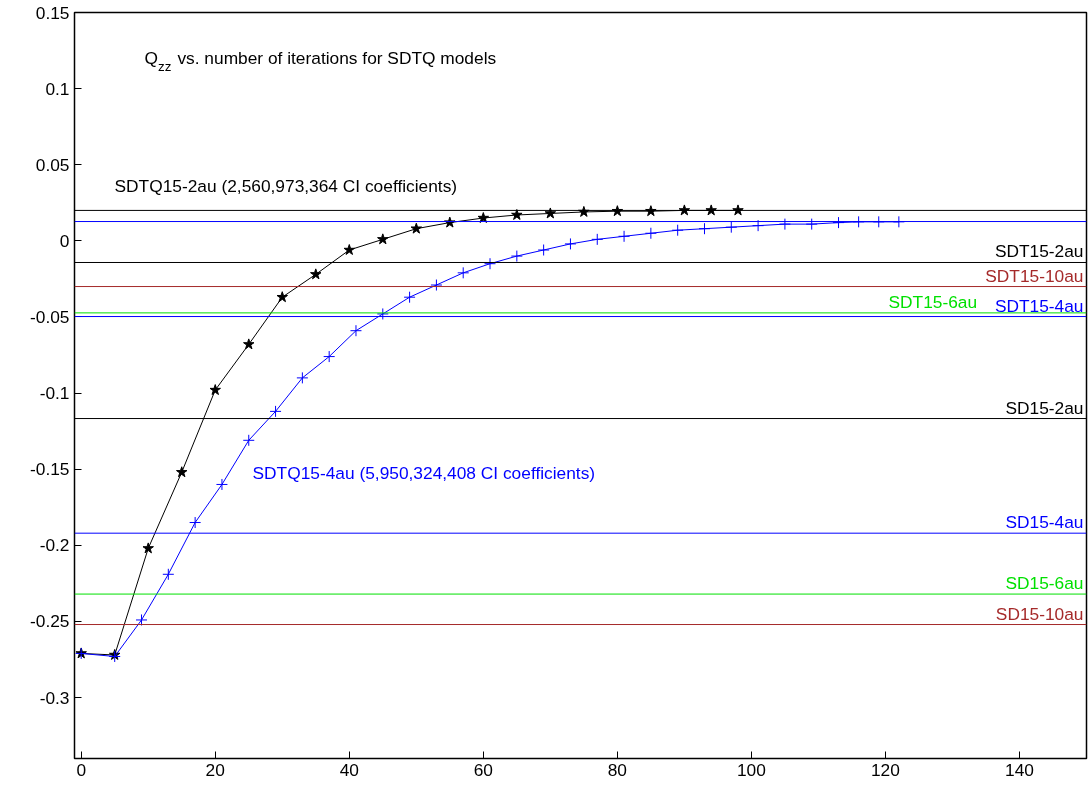 Image resolution: width=1090 pixels, height=796 pixels. Describe the element at coordinates (1039, 613) in the screenshot. I see `ref-line-label: SD15-10au` at that location.